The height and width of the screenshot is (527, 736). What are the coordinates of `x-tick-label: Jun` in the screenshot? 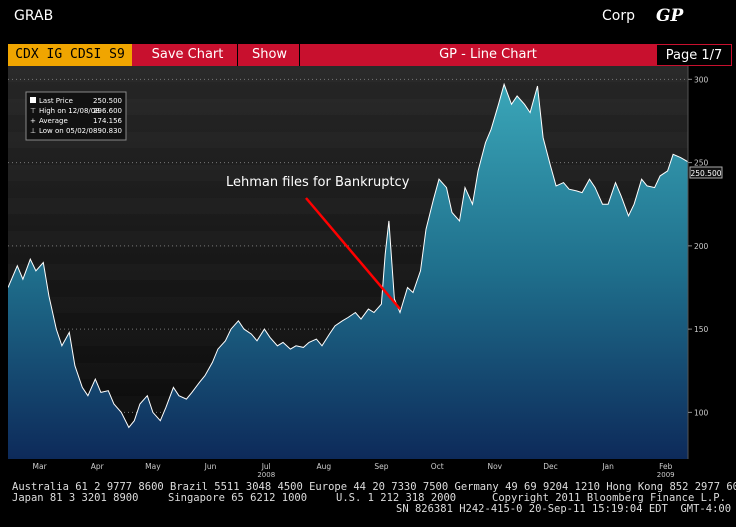 It's located at (210, 466).